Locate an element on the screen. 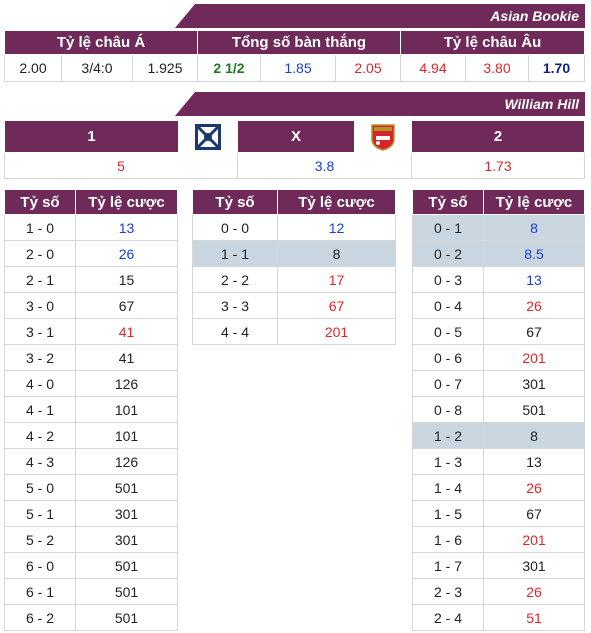  score-row: 5 - 2 301 is located at coordinates (91, 539).